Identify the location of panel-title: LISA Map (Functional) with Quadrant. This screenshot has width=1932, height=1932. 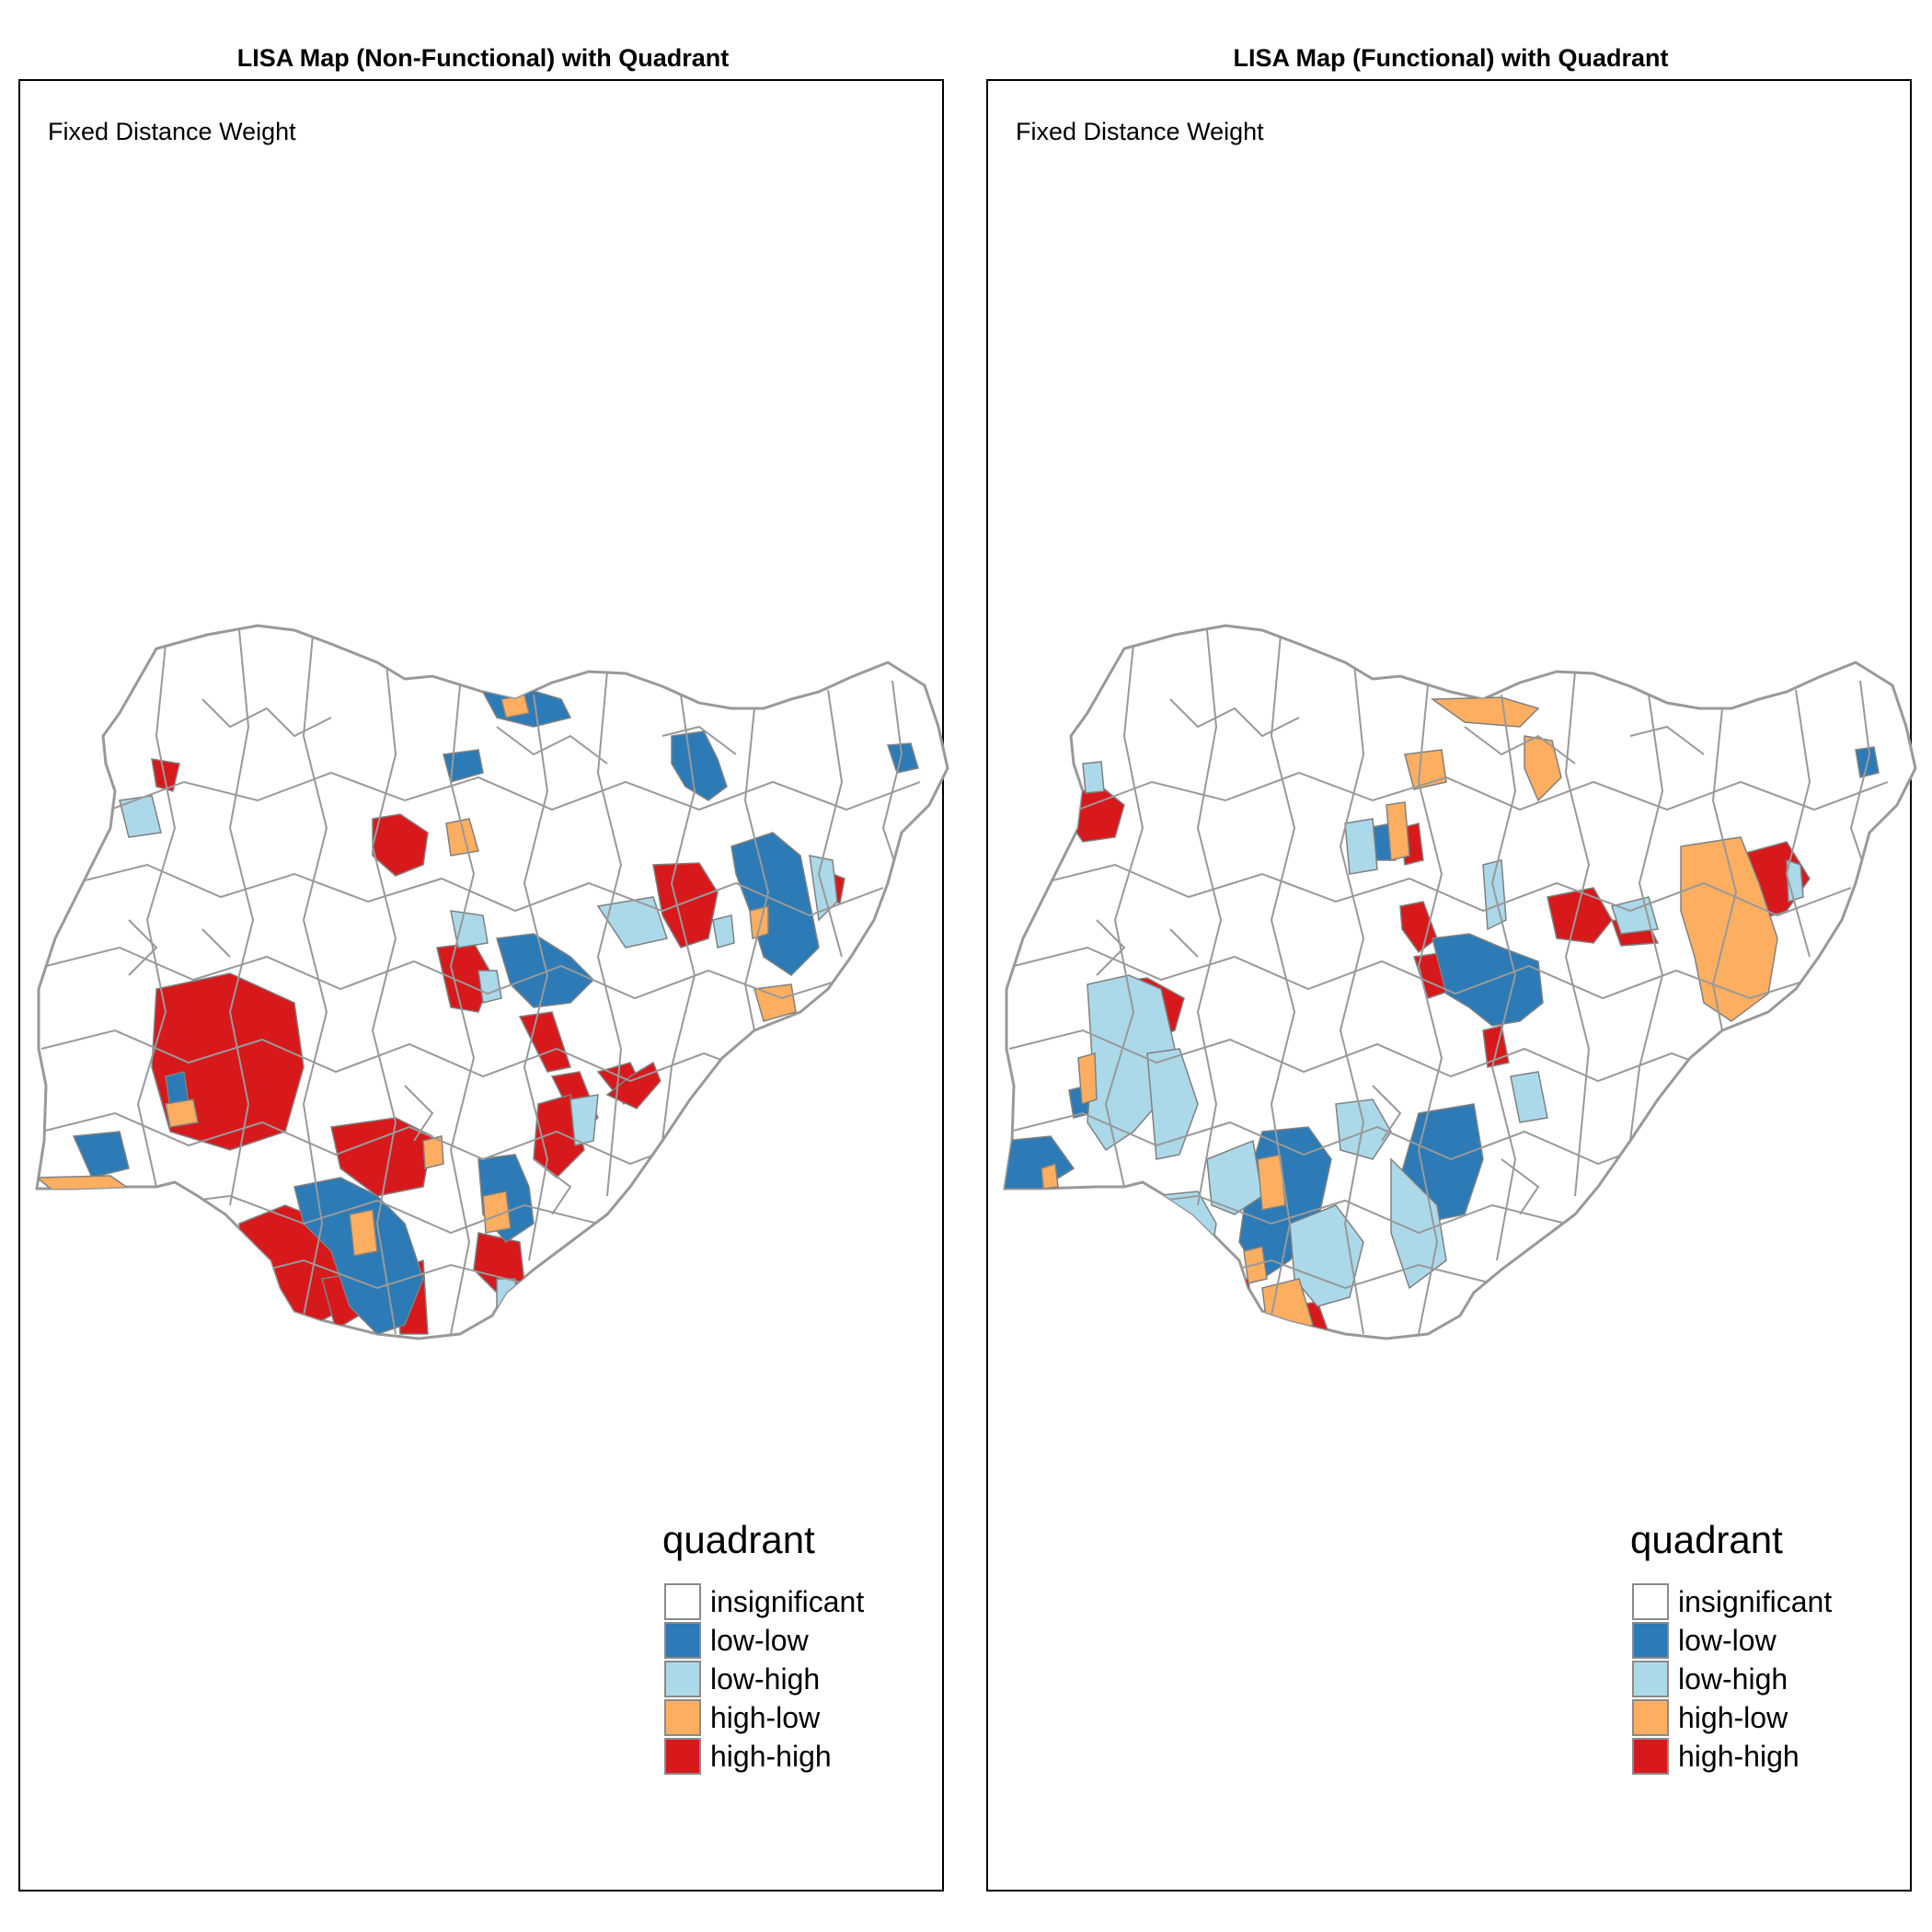
(1451, 58).